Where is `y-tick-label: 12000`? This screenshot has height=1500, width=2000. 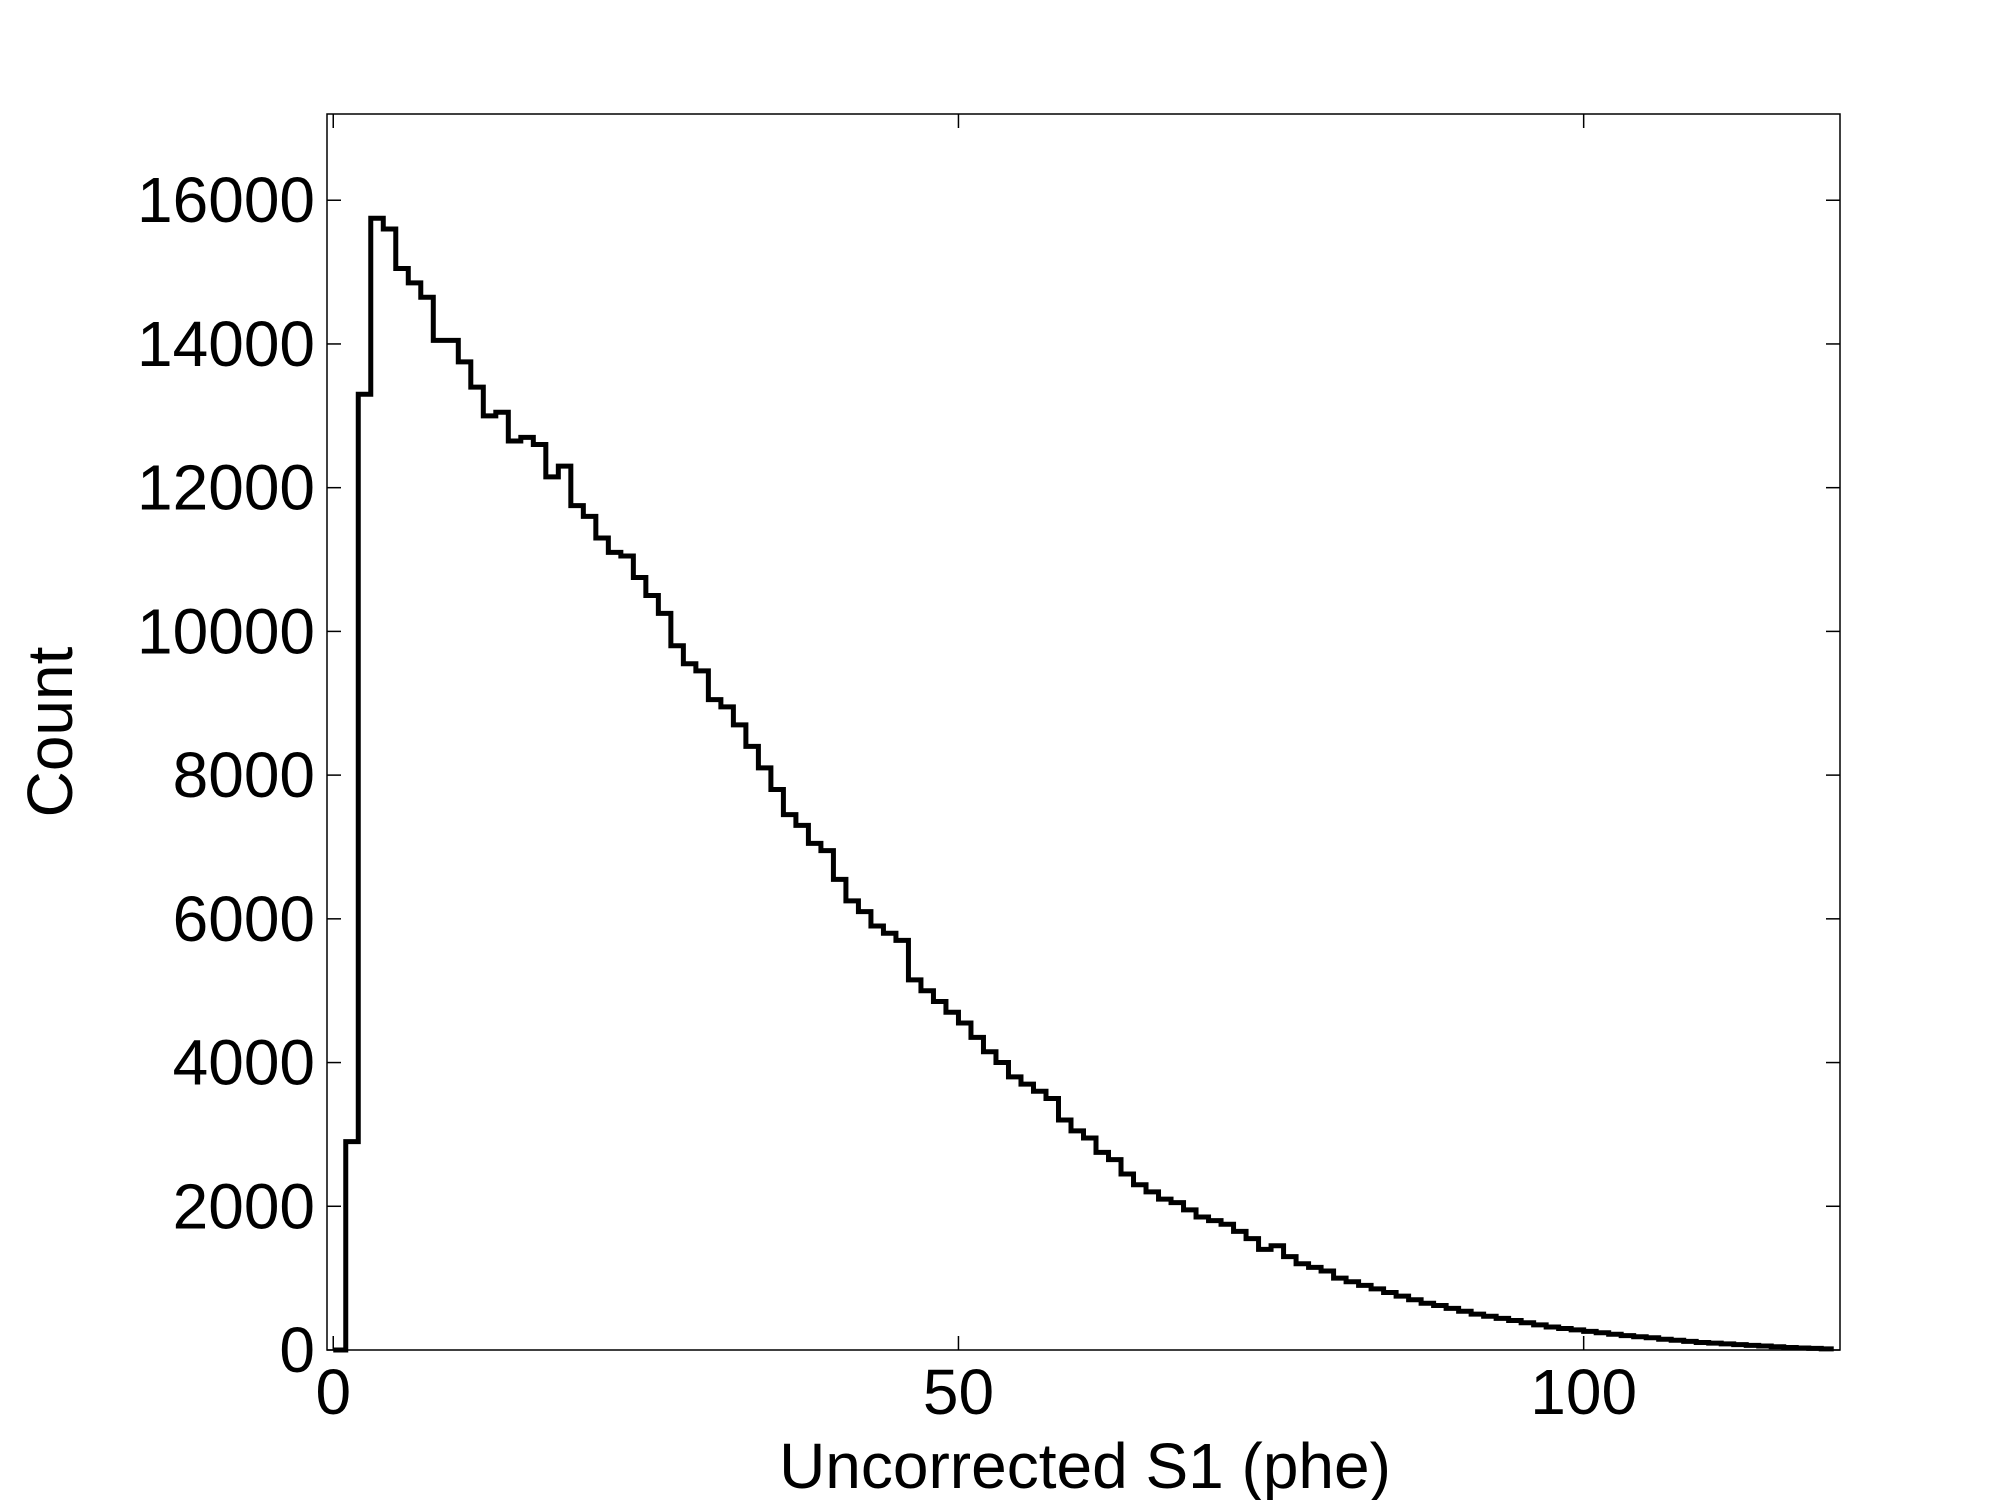 y-tick-label: 12000 is located at coordinates (226, 488).